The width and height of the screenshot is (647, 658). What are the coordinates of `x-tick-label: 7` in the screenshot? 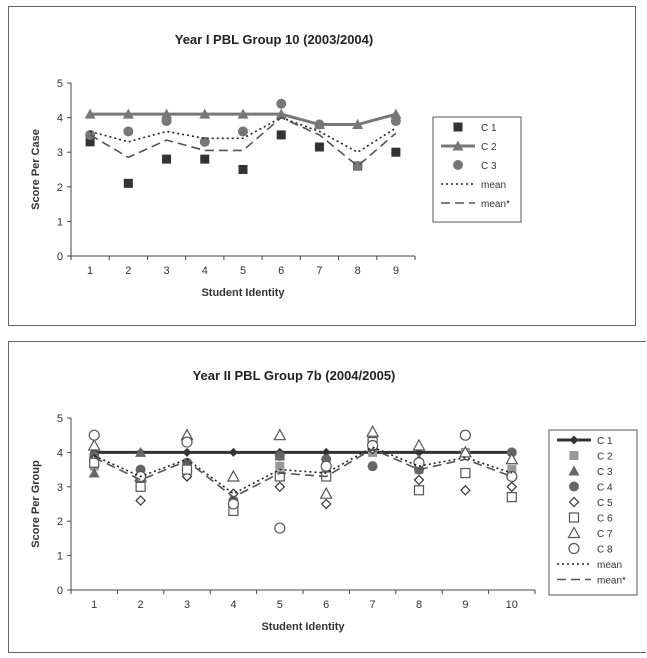 It's located at (373, 605).